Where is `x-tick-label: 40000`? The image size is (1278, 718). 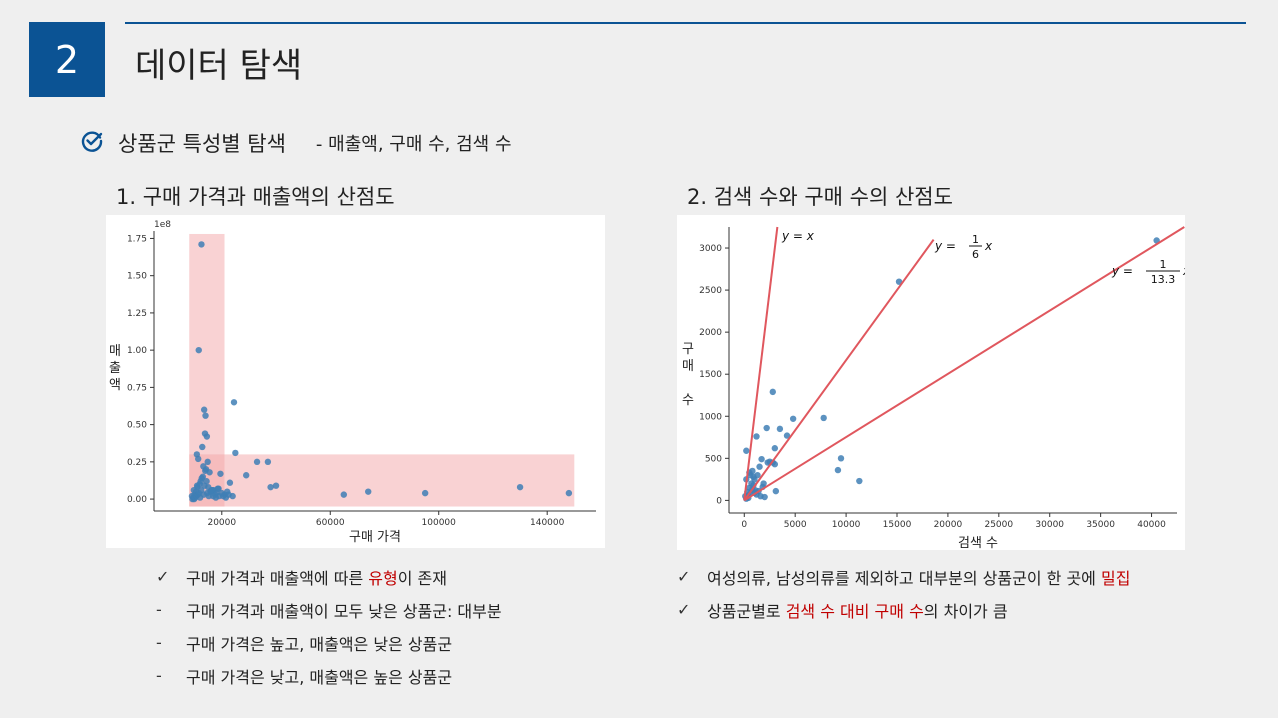 x-tick-label: 40000 is located at coordinates (1151, 525).